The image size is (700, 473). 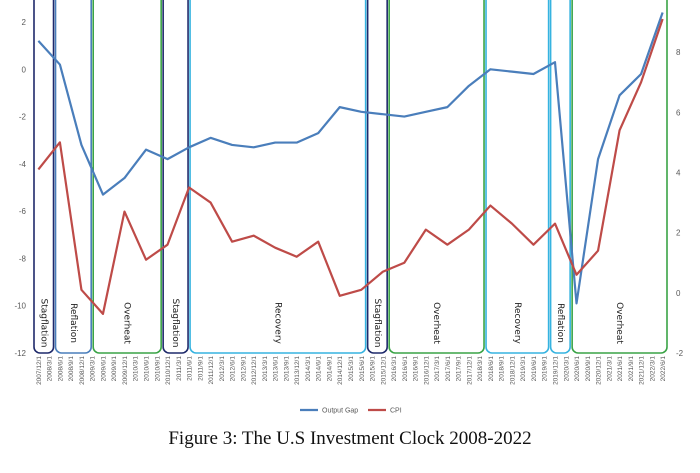 I want to click on x-tick-label: 2013/3/1, so click(x=265, y=369).